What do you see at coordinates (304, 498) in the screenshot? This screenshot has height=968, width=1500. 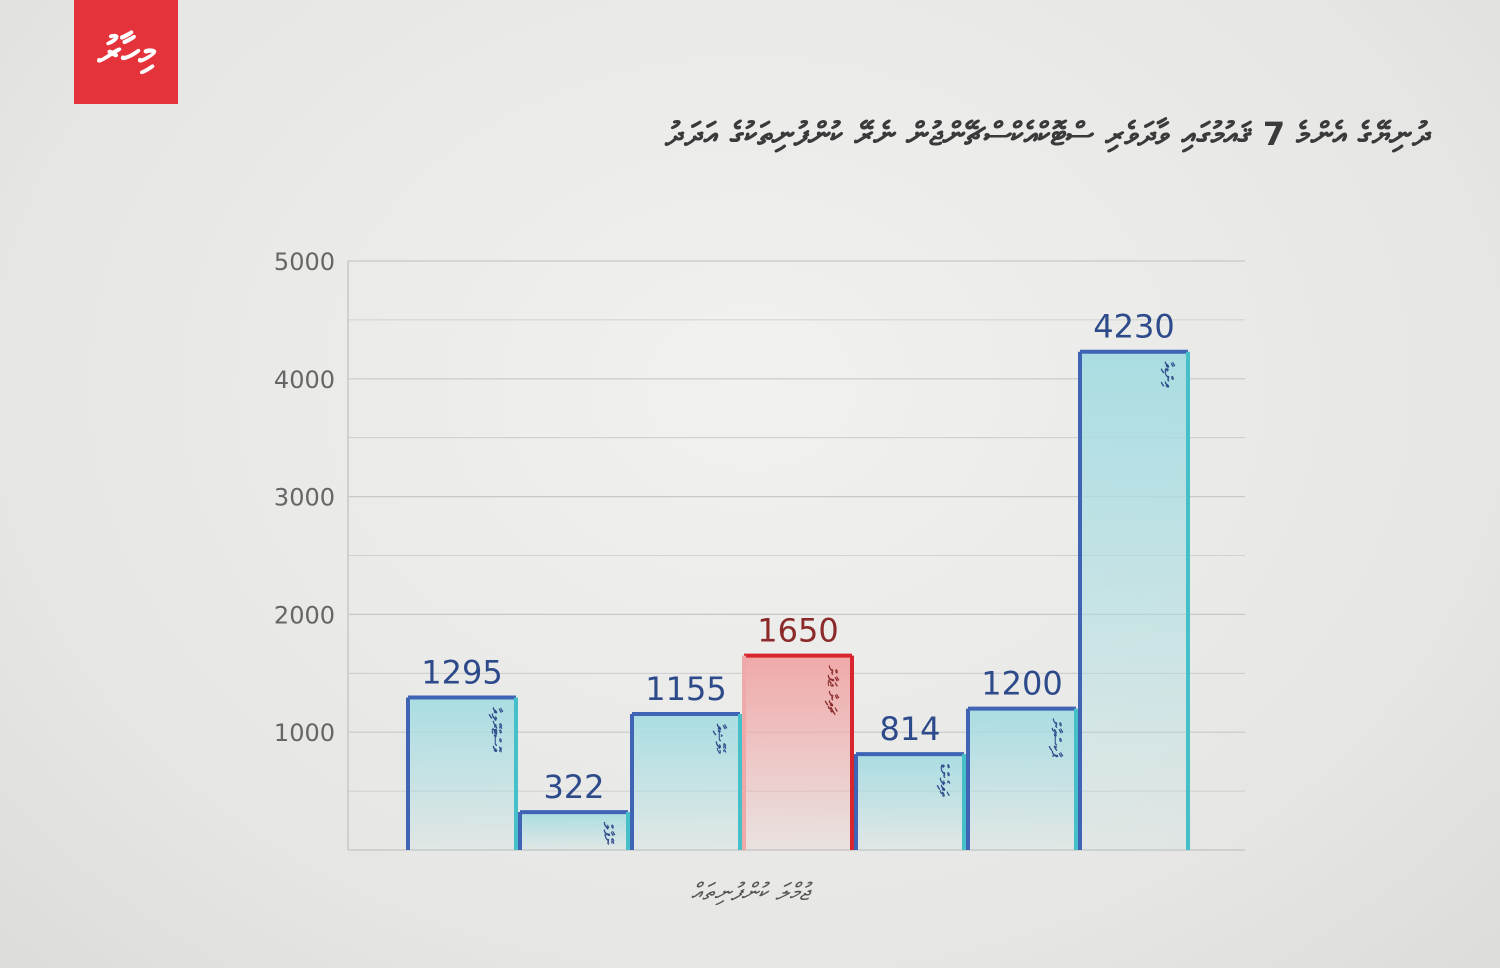 I see `y-tick-label: 3000` at bounding box center [304, 498].